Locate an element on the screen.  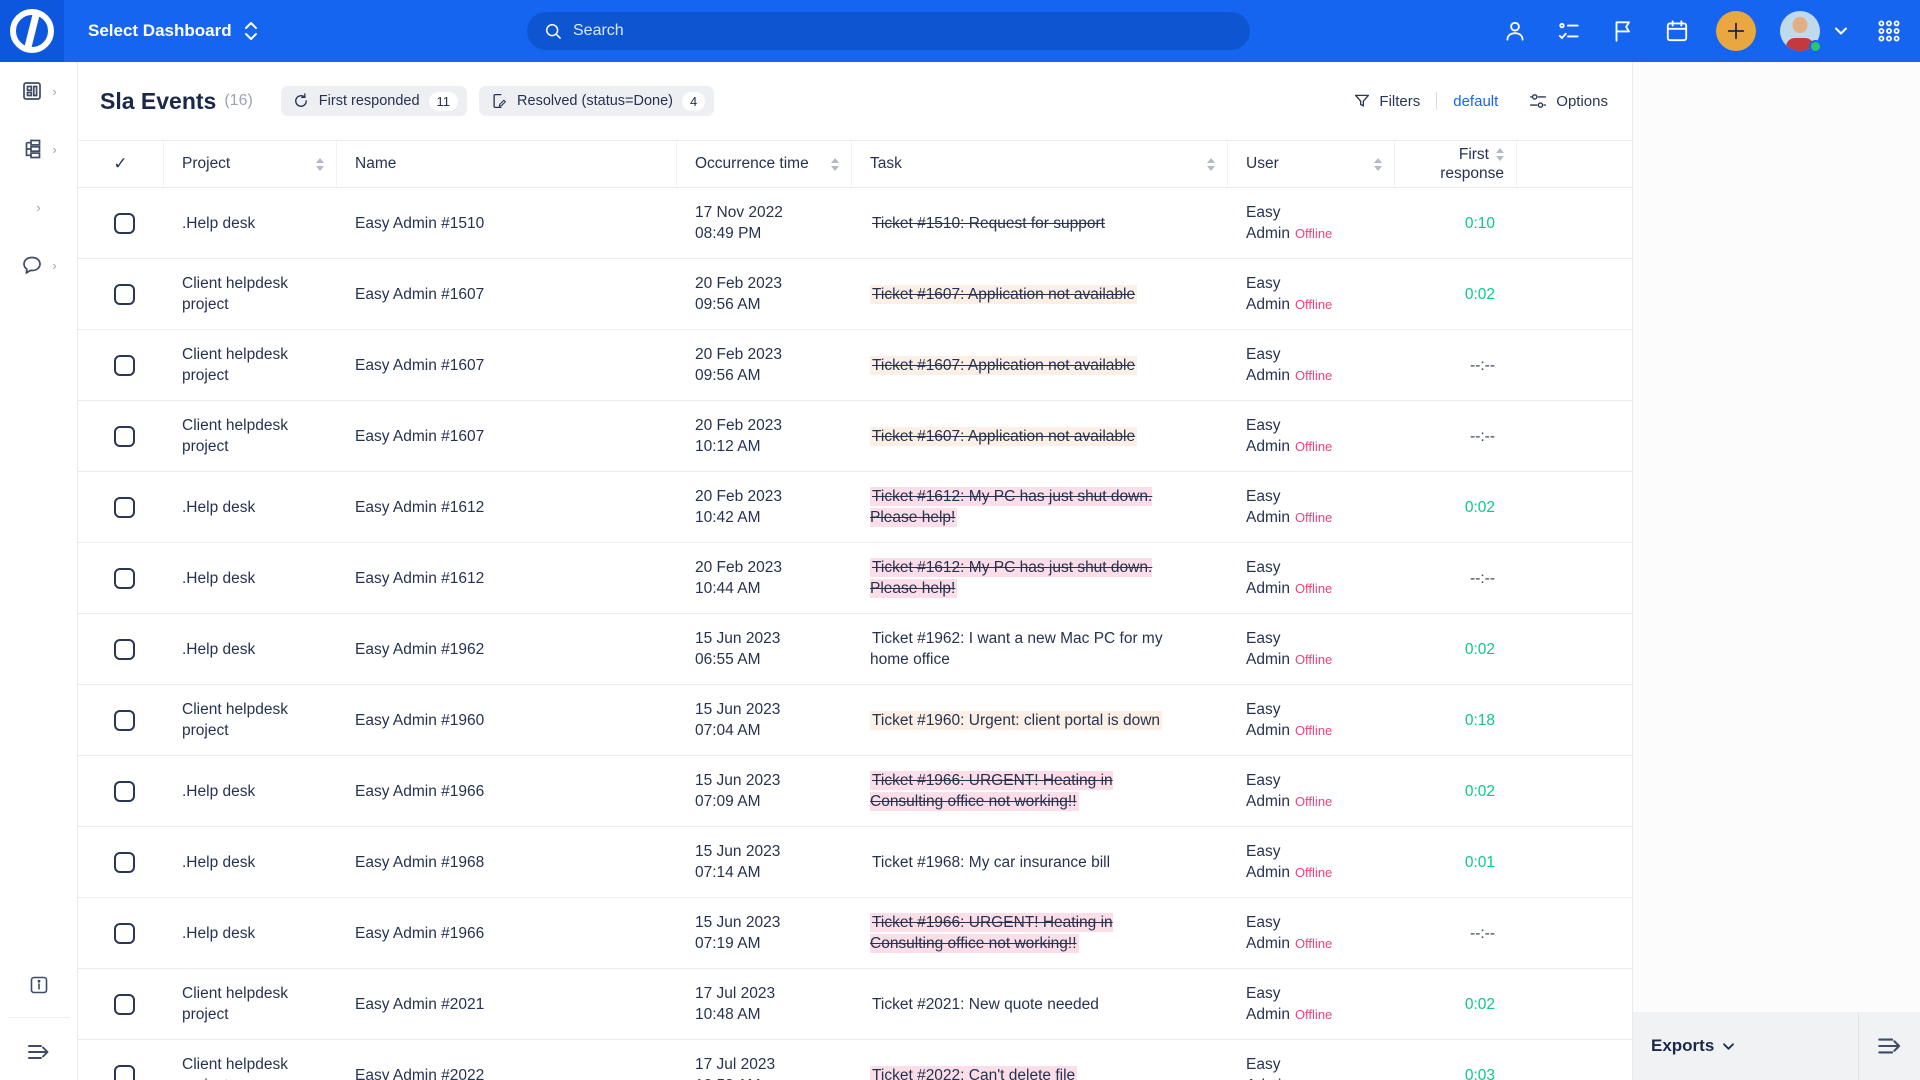
status-badge: Offline is located at coordinates (1313, 375).